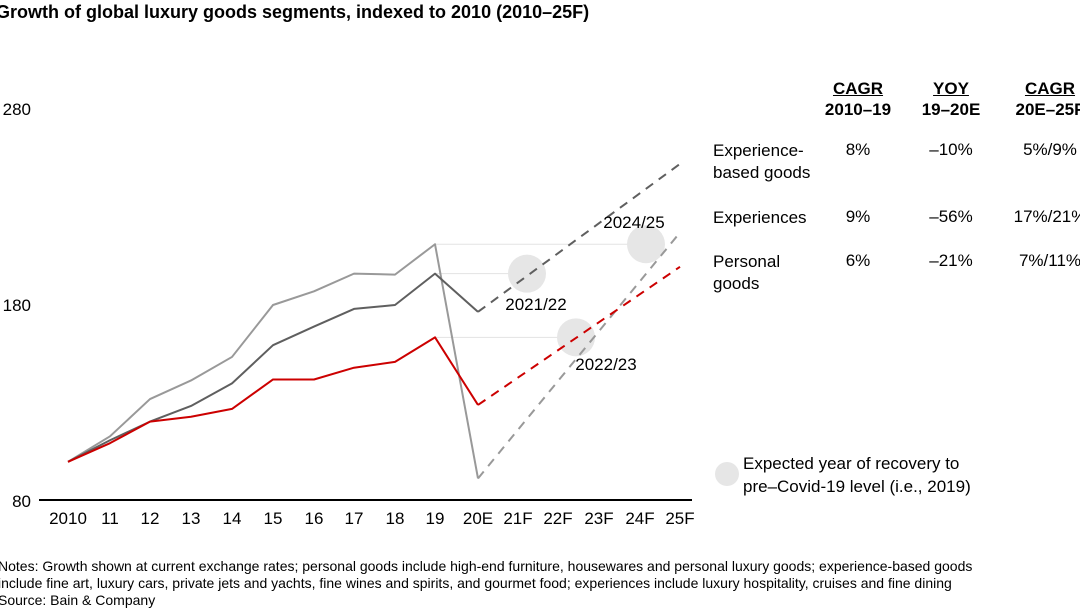  What do you see at coordinates (314, 518) in the screenshot?
I see `x-tick-label: 16` at bounding box center [314, 518].